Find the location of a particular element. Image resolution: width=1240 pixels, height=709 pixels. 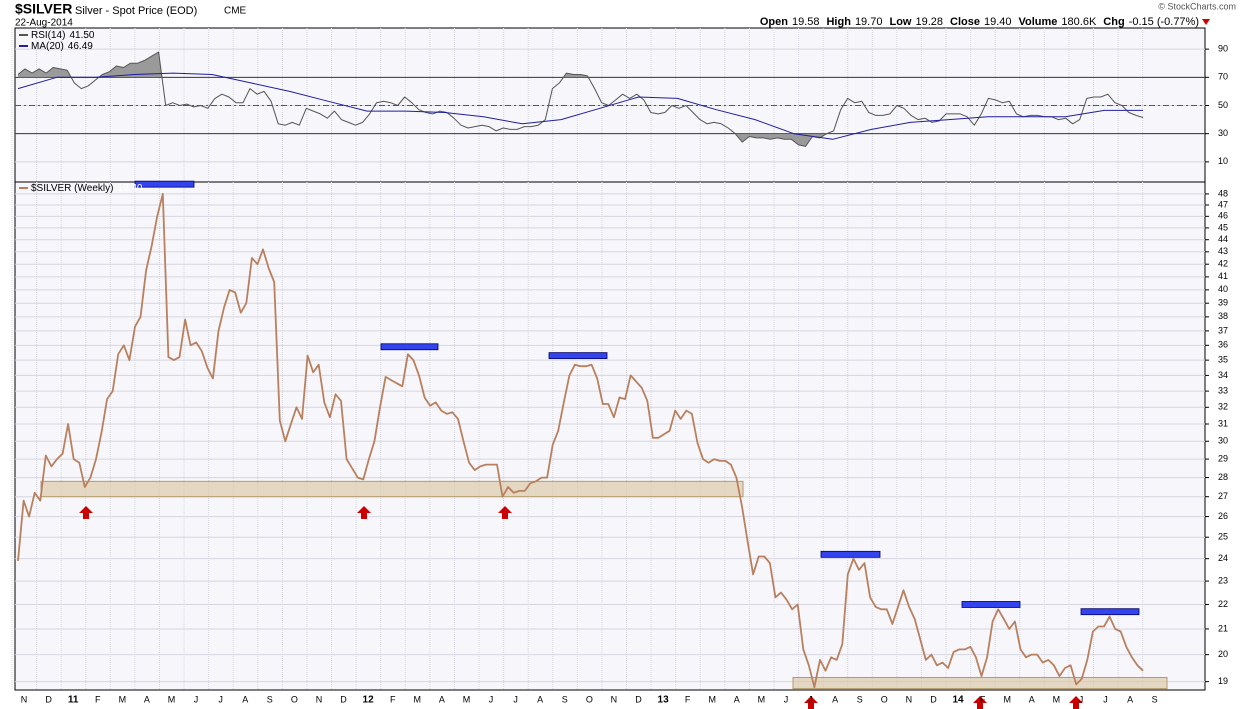

y-tick-label: 39 is located at coordinates (1223, 303).